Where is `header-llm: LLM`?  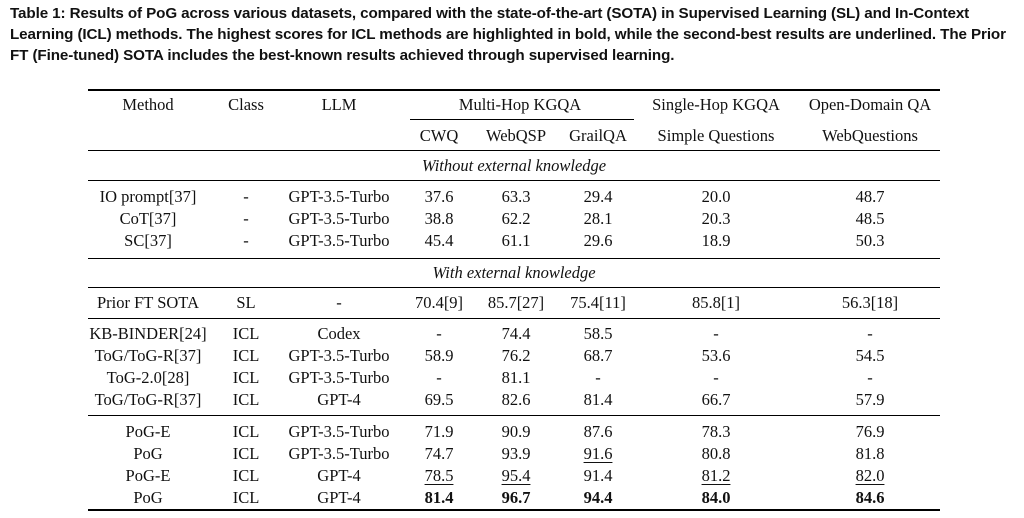 header-llm: LLM is located at coordinates (339, 104).